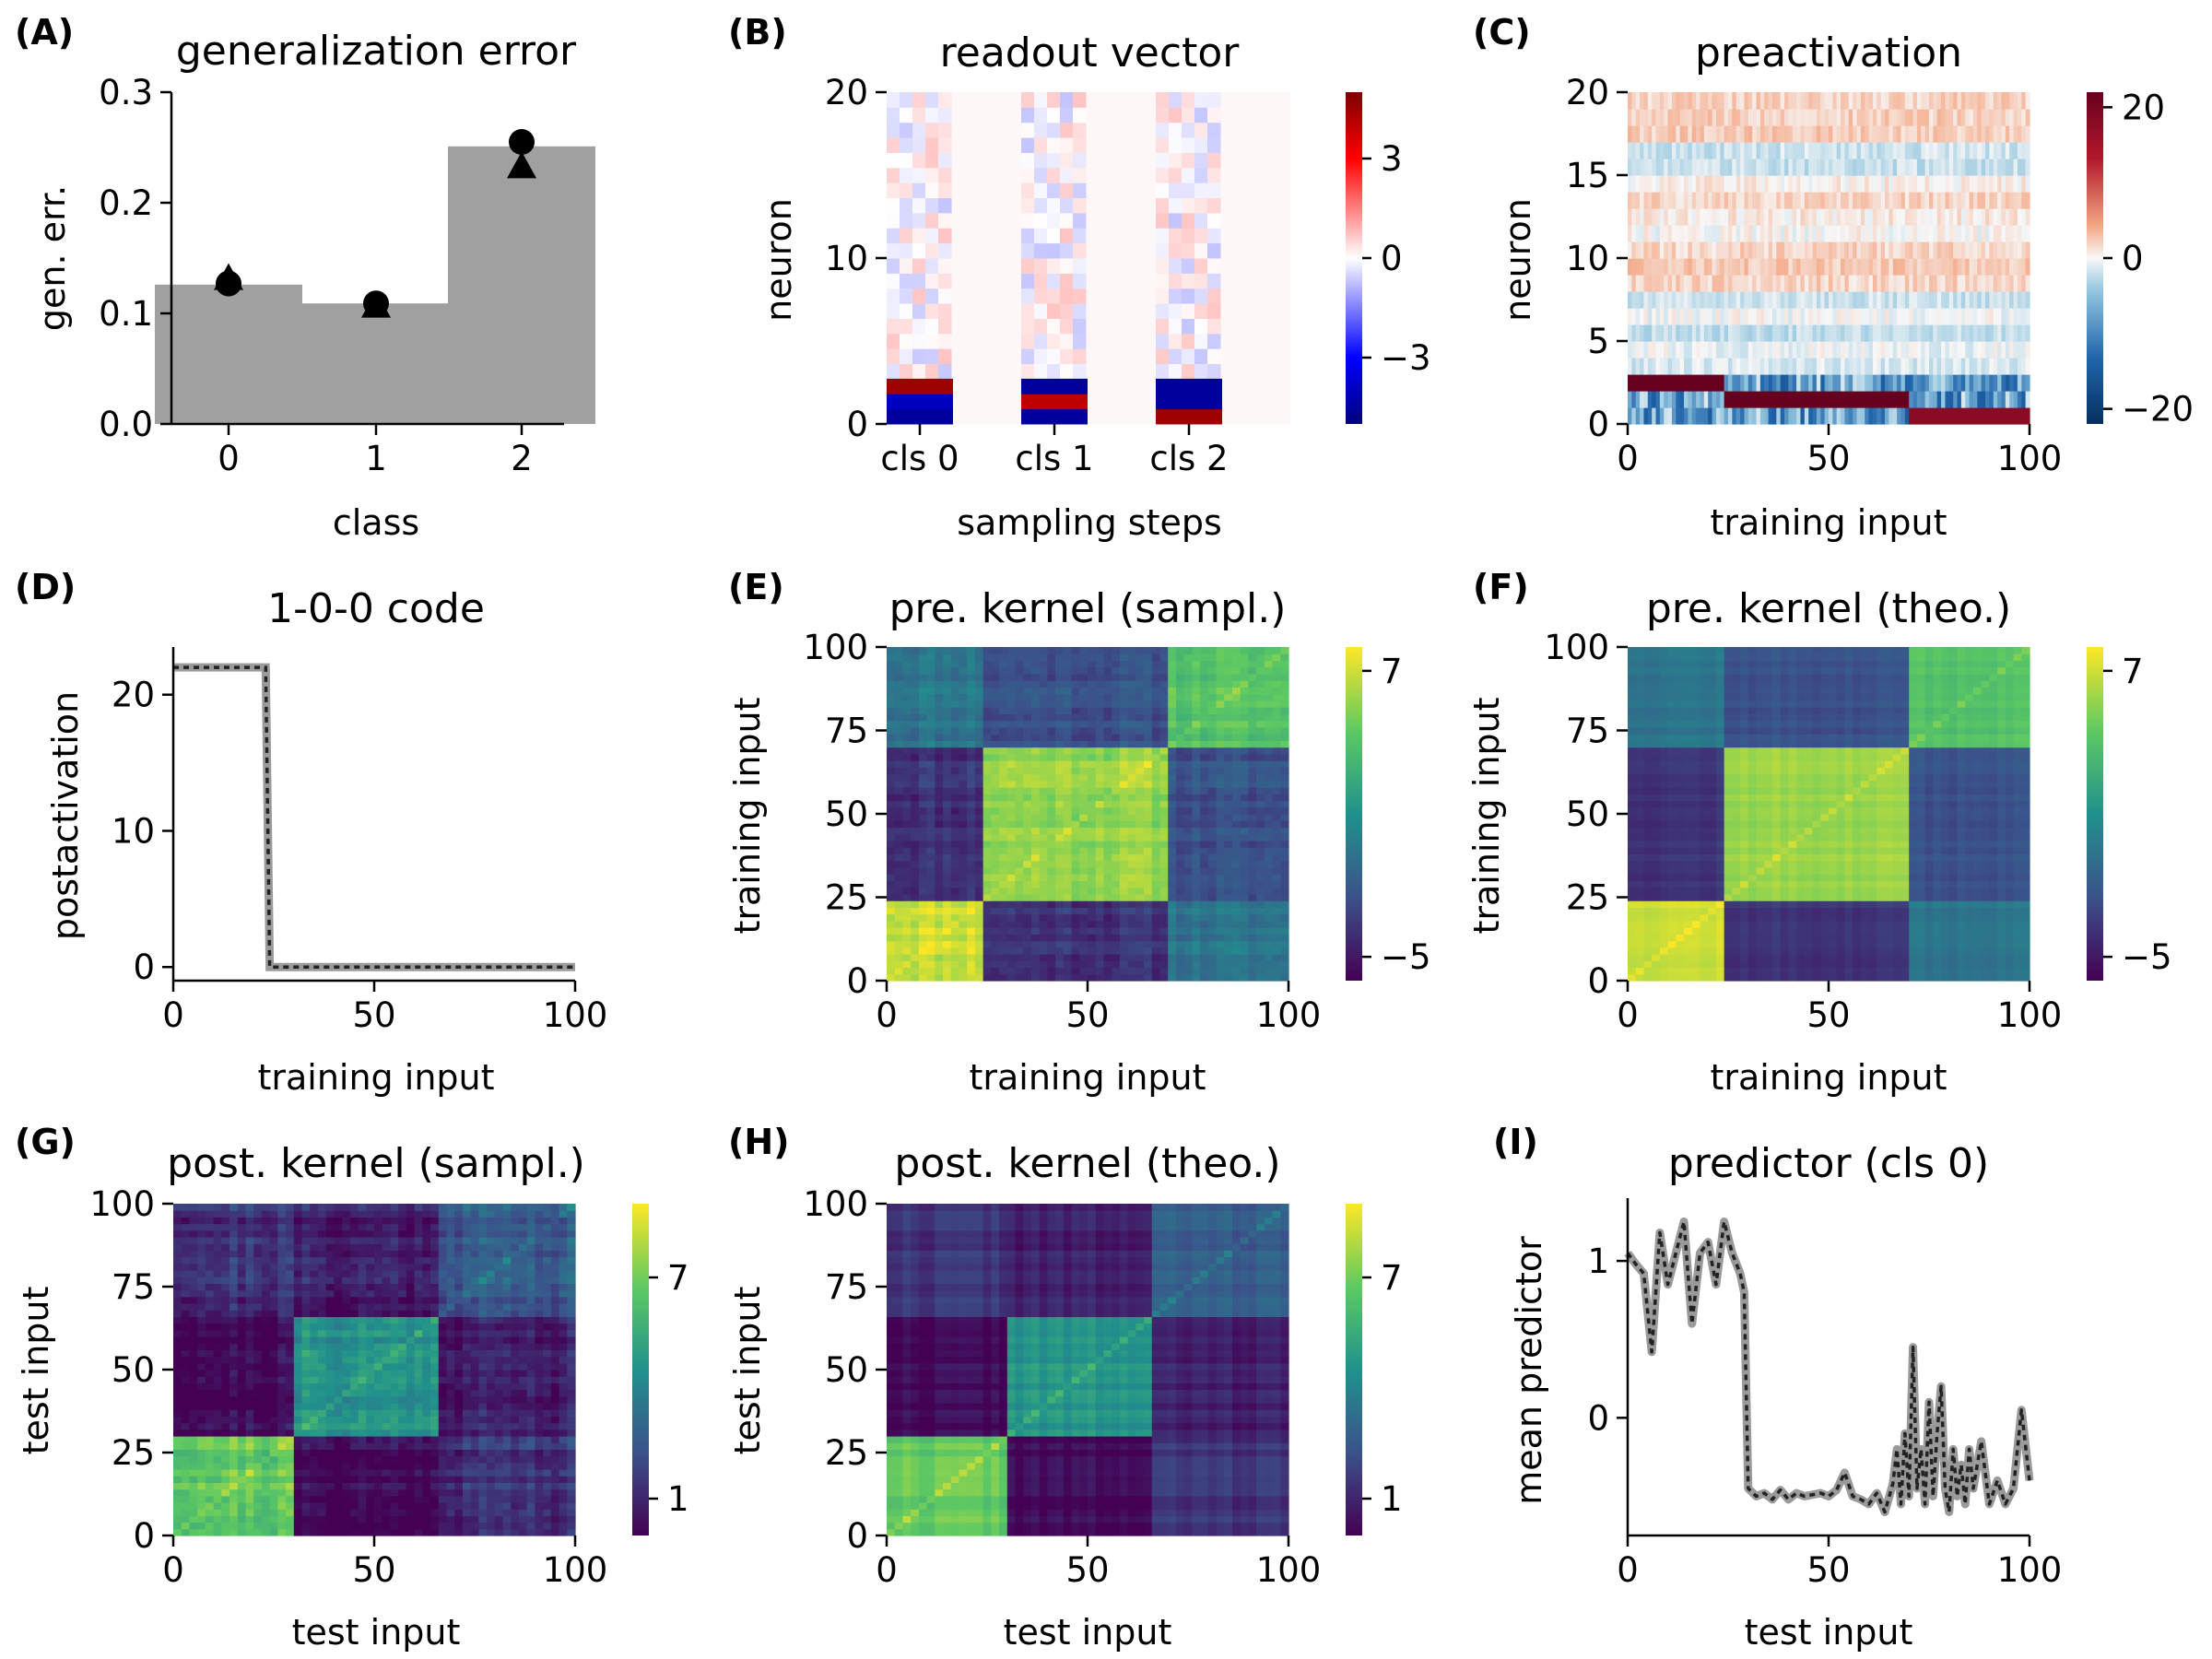 The width and height of the screenshot is (2212, 1659). Describe the element at coordinates (1054, 458) in the screenshot. I see `x-tick-cls-1: cls 1` at that location.